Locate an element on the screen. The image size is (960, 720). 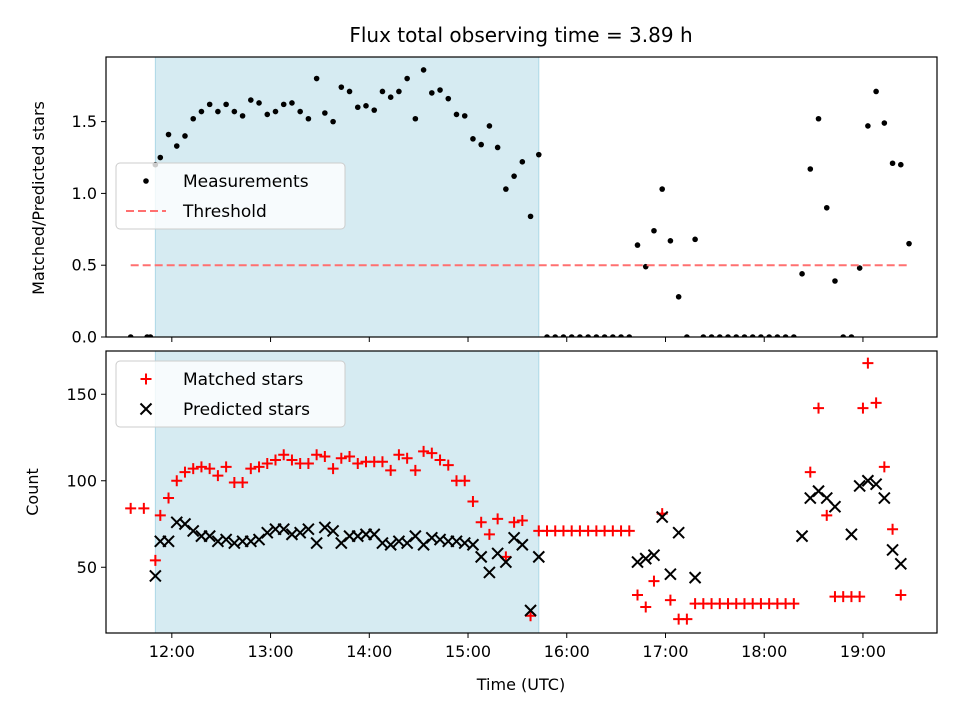
legend-marker-matched-stars is located at coordinates (146, 379).